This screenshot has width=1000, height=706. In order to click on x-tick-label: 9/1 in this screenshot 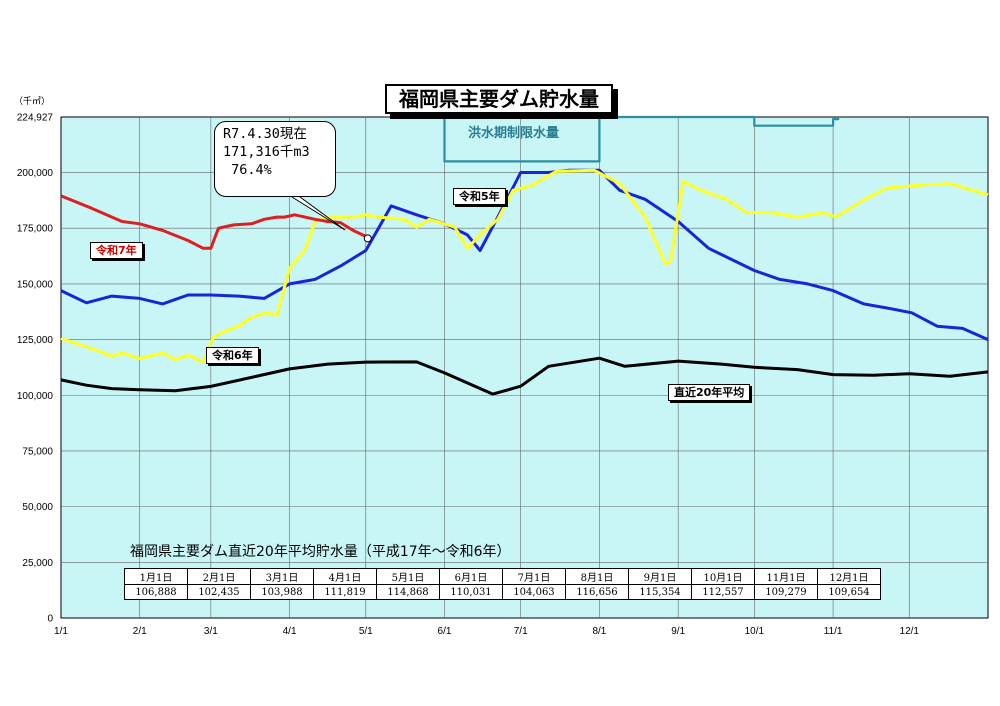, I will do `click(678, 631)`.